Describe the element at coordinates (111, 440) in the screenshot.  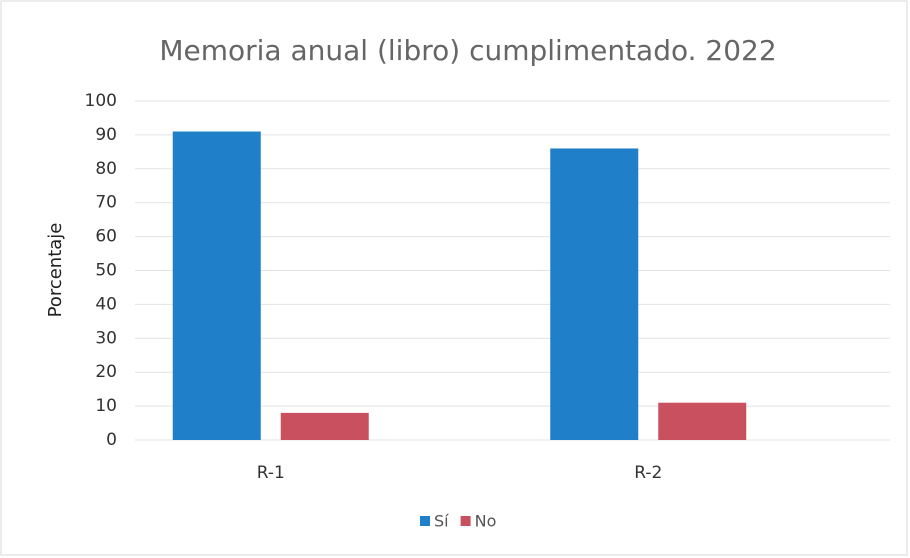
I see `y-tick-label: 0` at that location.